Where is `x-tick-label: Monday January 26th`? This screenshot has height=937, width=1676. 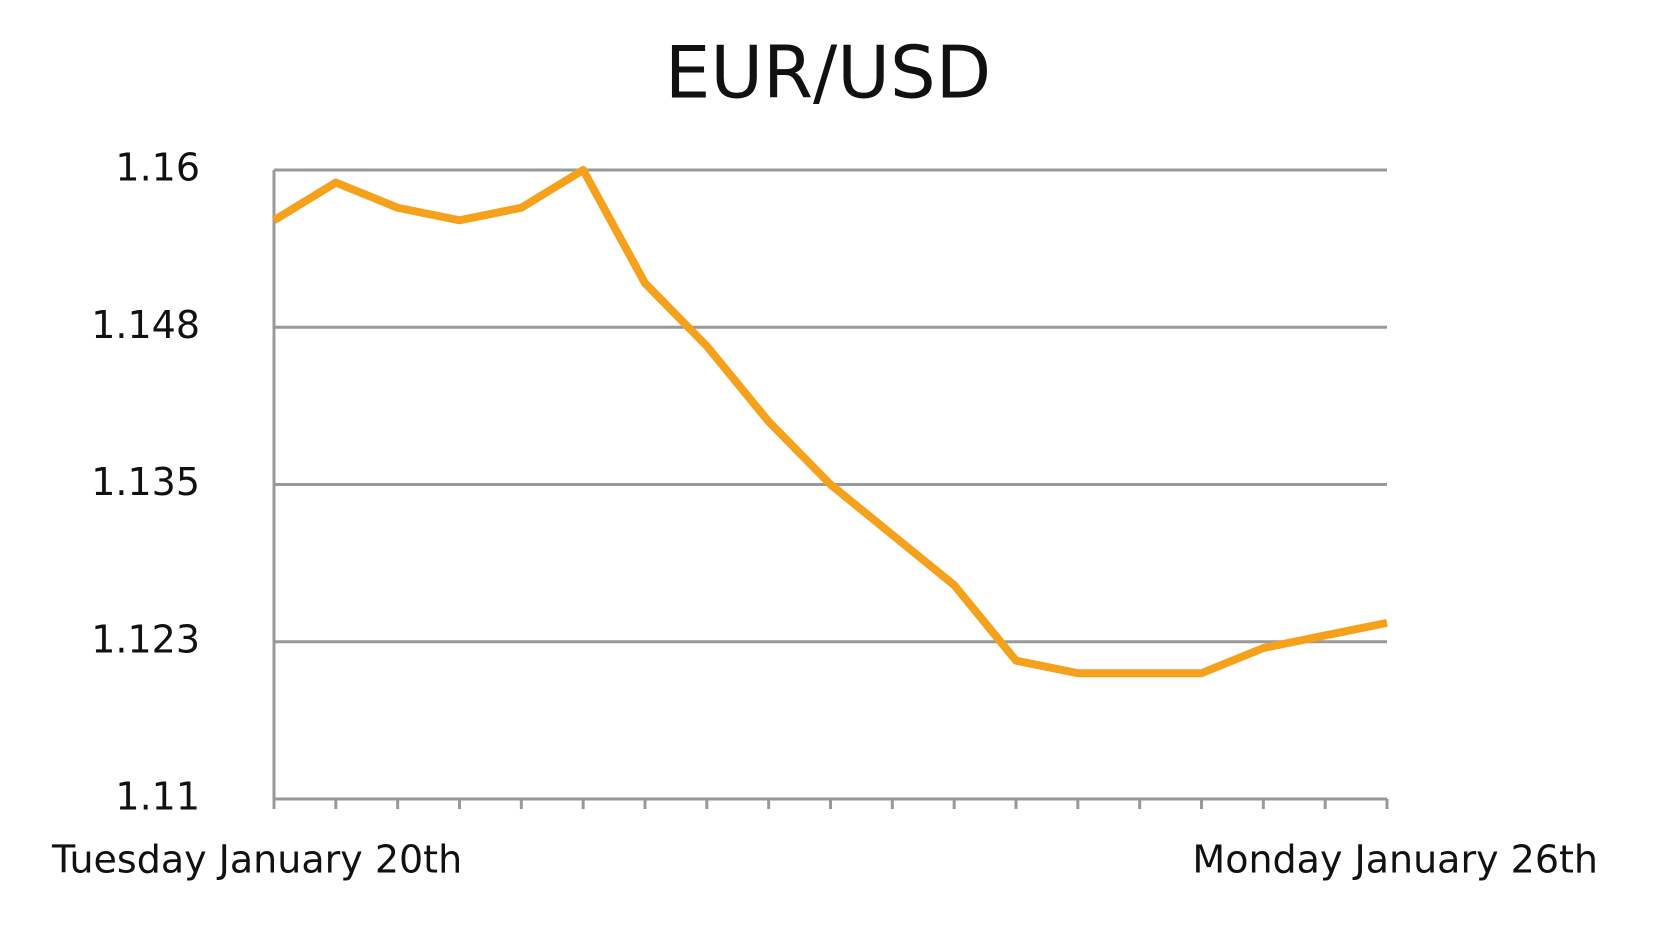 x-tick-label: Monday January 26th is located at coordinates (1395, 860).